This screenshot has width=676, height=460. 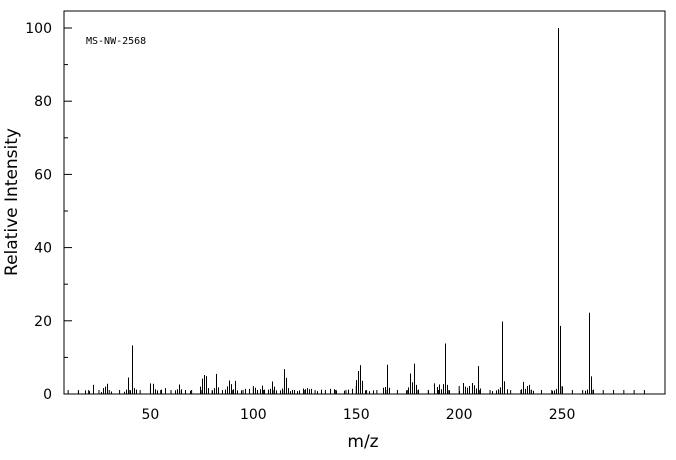 I want to click on x-tick-label: 150, so click(x=356, y=415).